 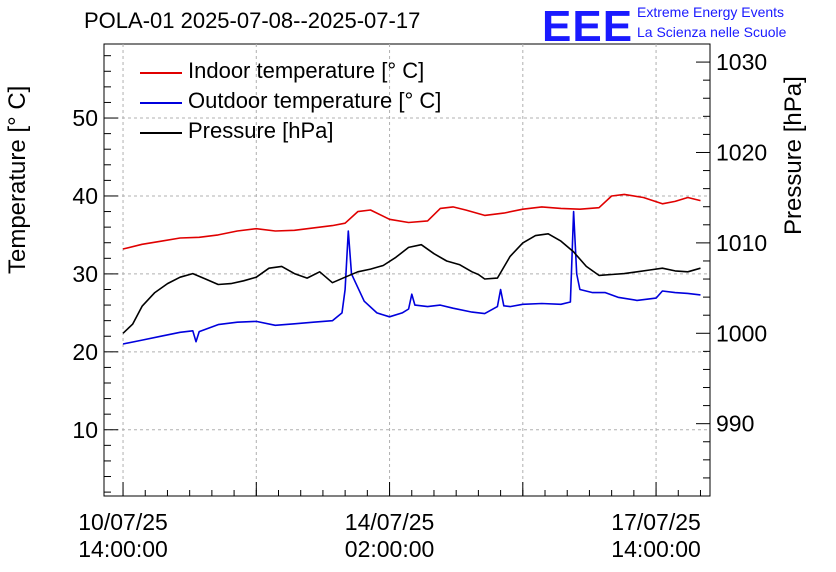 I want to click on right-tick-label: 990, so click(x=735, y=424).